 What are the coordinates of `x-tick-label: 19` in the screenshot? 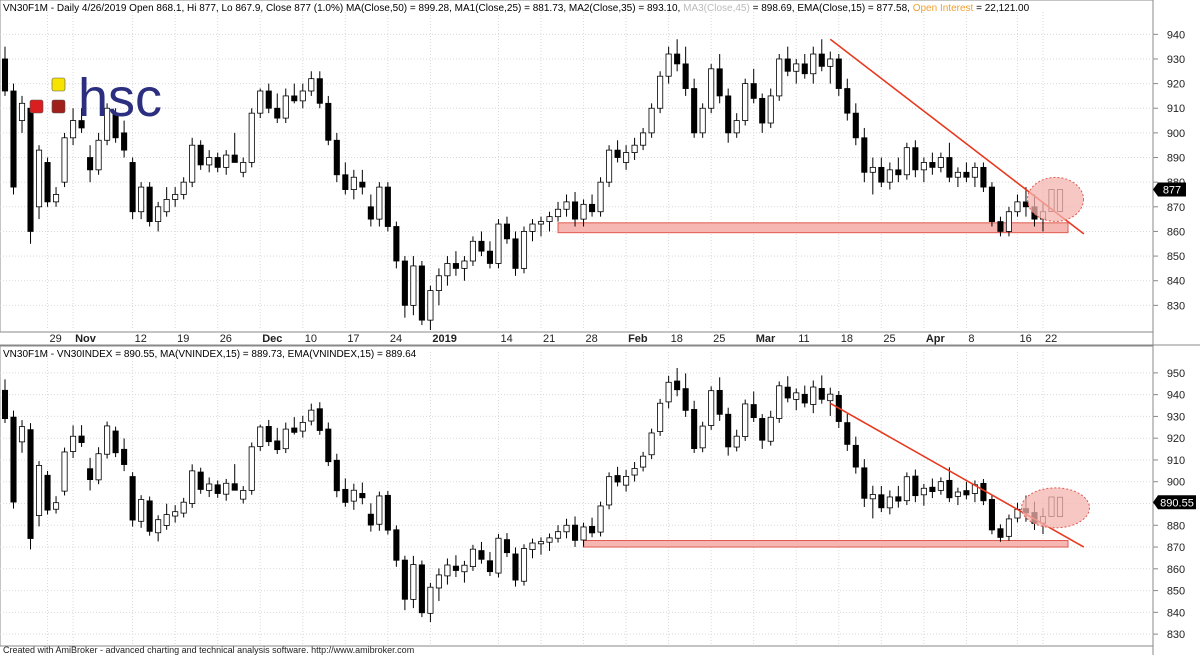 It's located at (183, 339).